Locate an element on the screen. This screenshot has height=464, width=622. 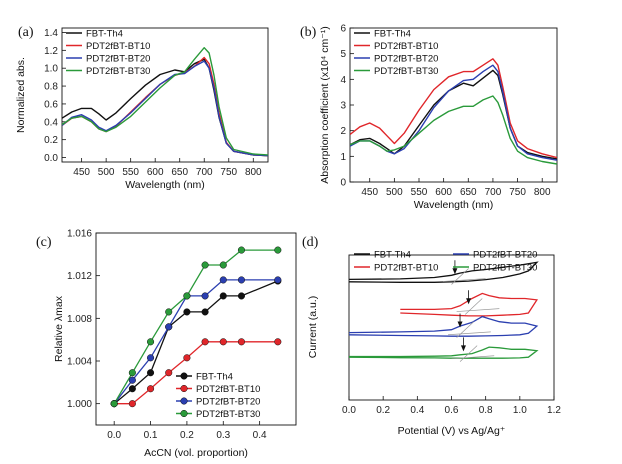
legend-marker-fbt-th4 is located at coordinates (184, 376).